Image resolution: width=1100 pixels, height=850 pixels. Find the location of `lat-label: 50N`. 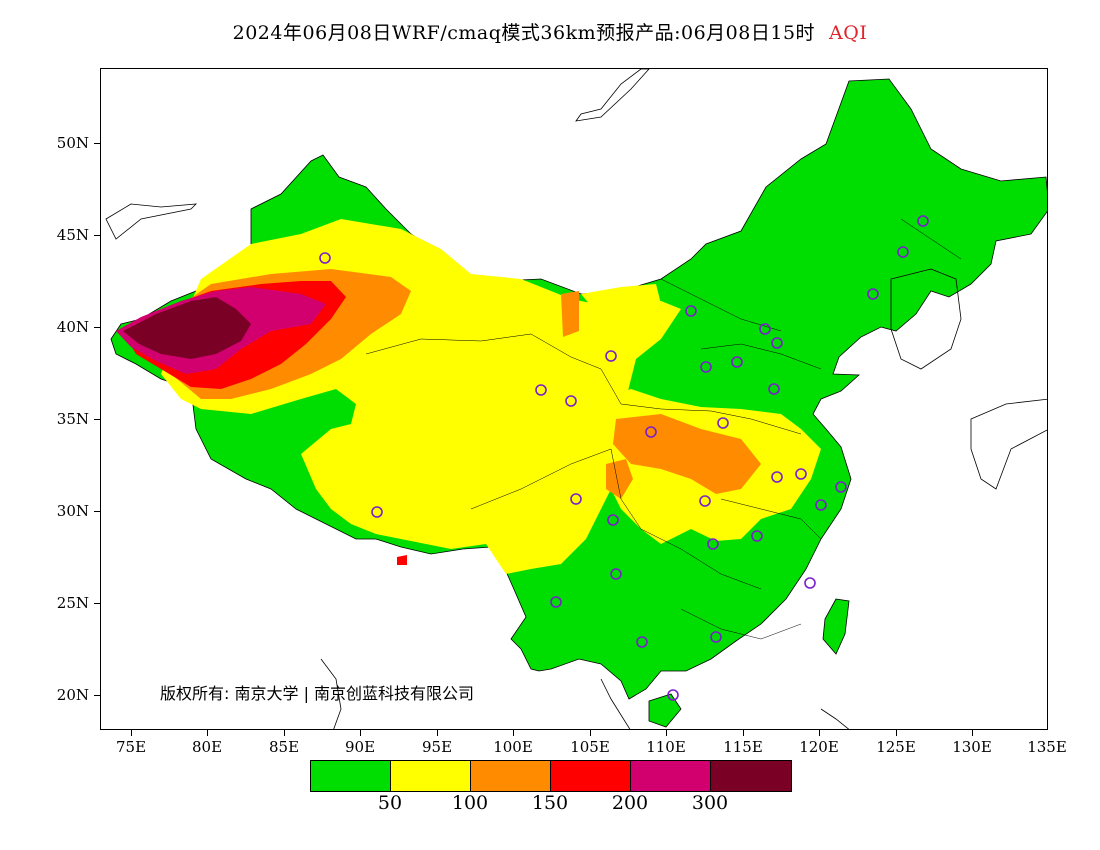

lat-label: 50N is located at coordinates (72, 143).